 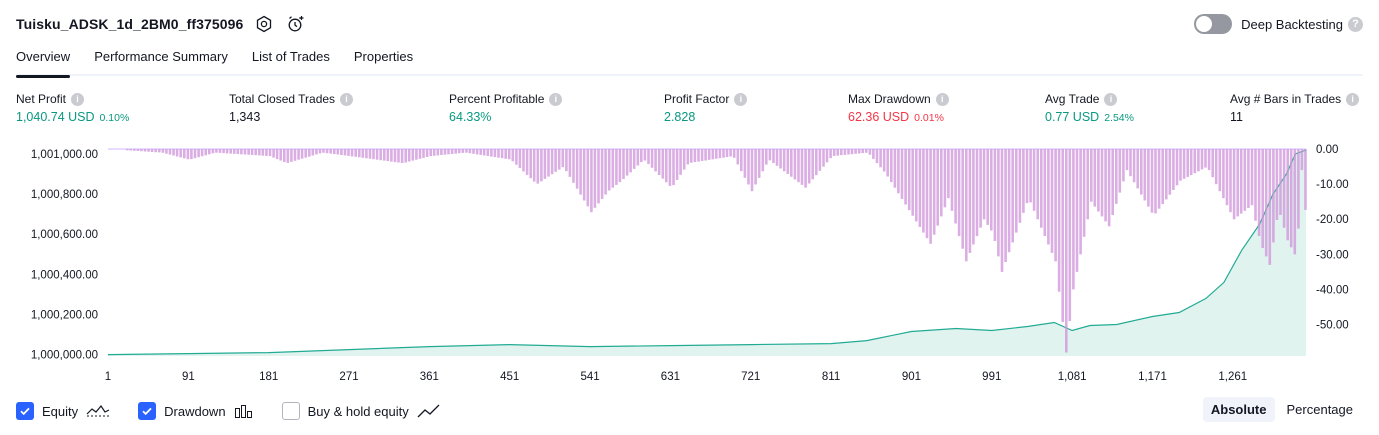 I want to click on x-axis-tick: 631, so click(x=670, y=377).